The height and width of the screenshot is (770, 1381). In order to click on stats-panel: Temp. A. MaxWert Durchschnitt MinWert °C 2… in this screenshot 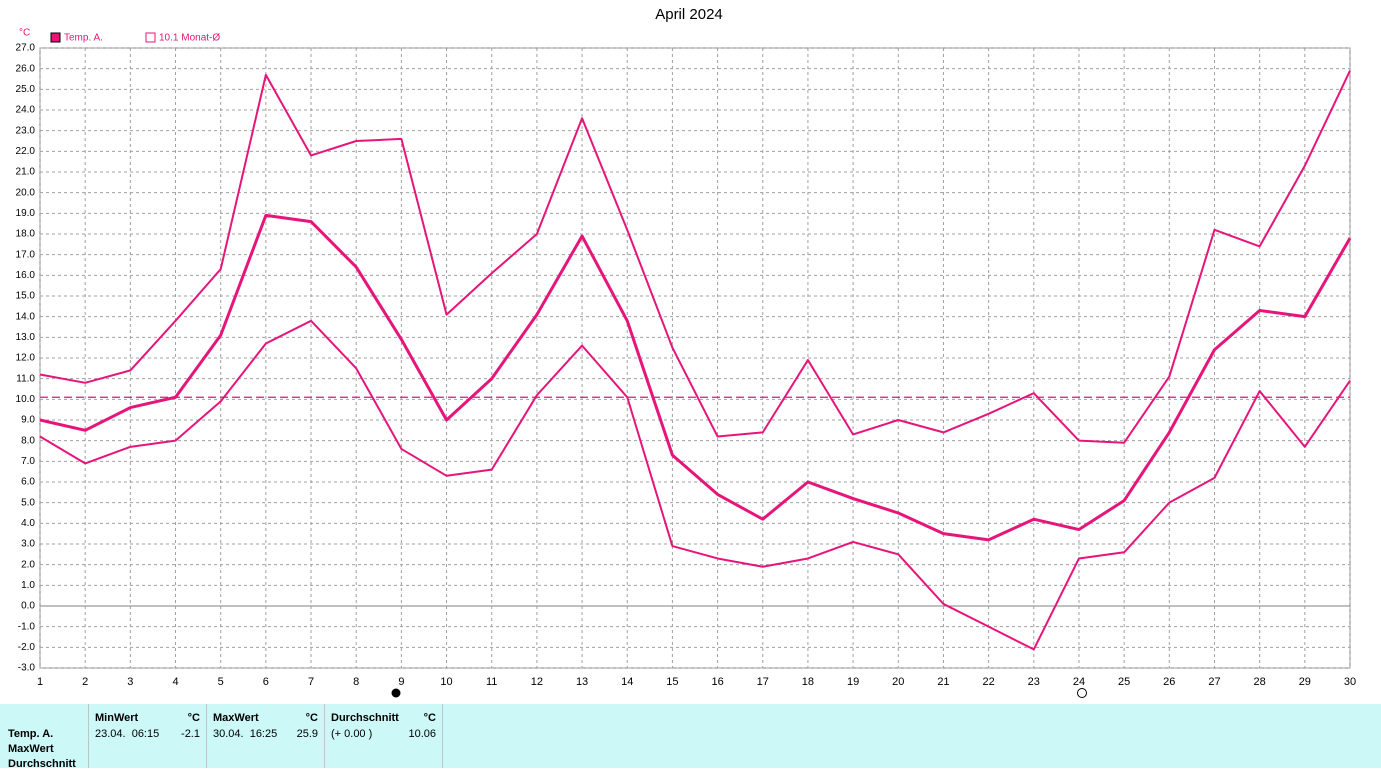, I will do `click(690, 737)`.